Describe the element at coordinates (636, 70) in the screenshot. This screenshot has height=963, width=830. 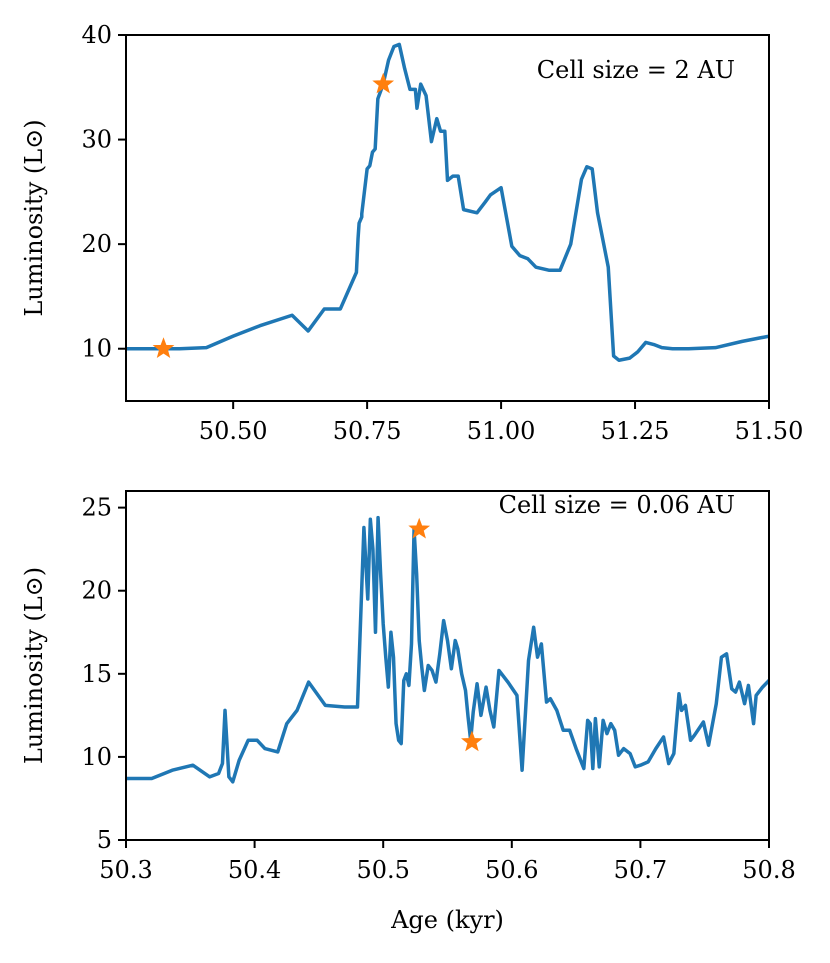
I see `top-annotation: Cell size = 2 AU` at that location.